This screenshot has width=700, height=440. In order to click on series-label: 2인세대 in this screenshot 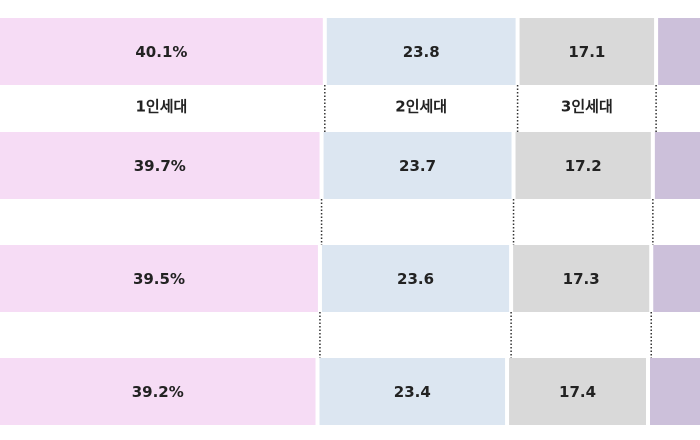, I will do `click(421, 107)`.